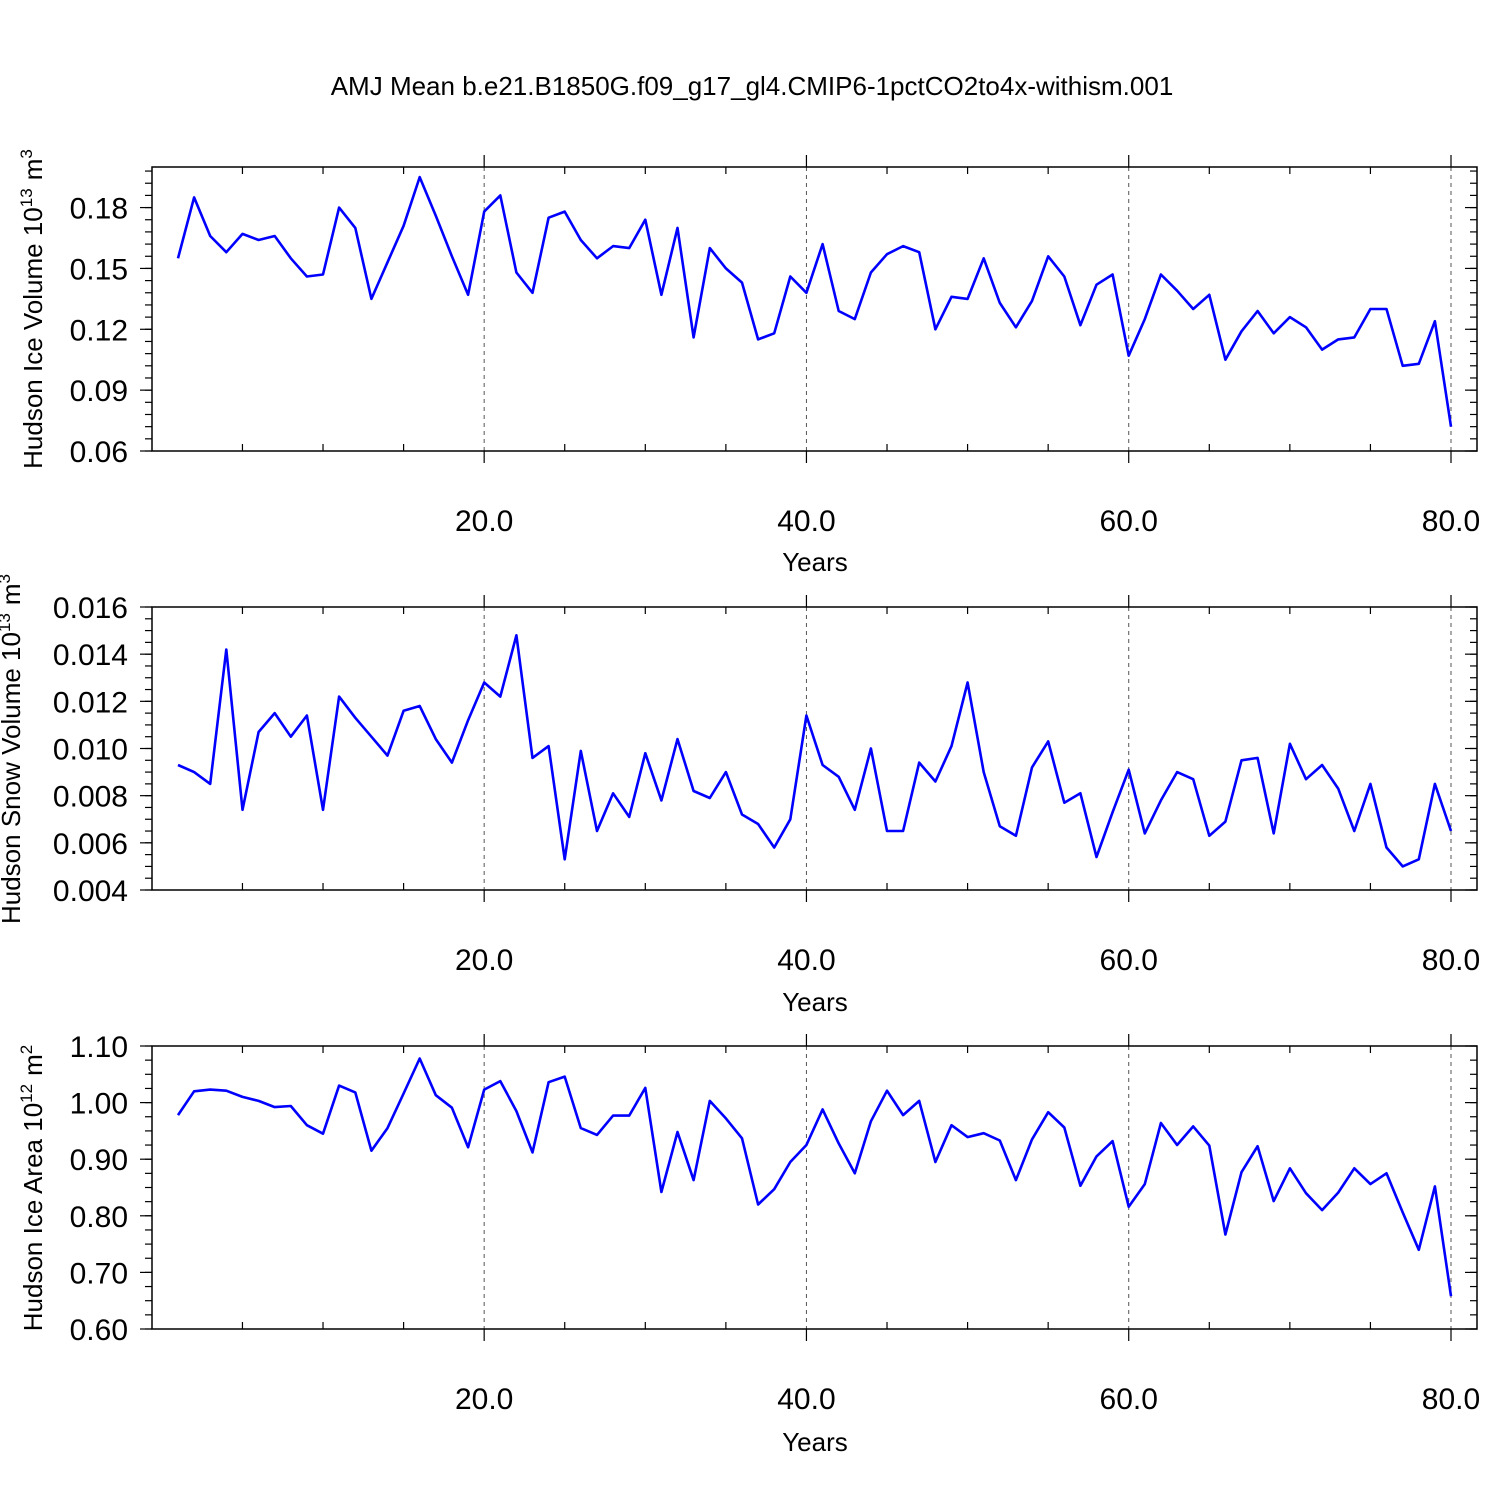 Image resolution: width=1500 pixels, height=1500 pixels. I want to click on y-tick-label: 0.09, so click(99, 391).